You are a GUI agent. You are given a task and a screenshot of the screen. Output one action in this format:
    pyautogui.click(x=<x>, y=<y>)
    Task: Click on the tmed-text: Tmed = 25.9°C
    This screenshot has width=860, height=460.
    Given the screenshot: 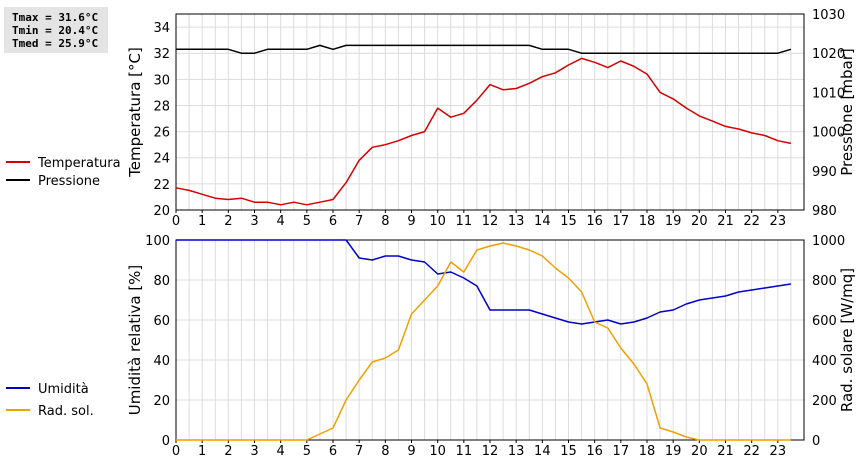 What is the action you would take?
    pyautogui.click(x=55, y=43)
    